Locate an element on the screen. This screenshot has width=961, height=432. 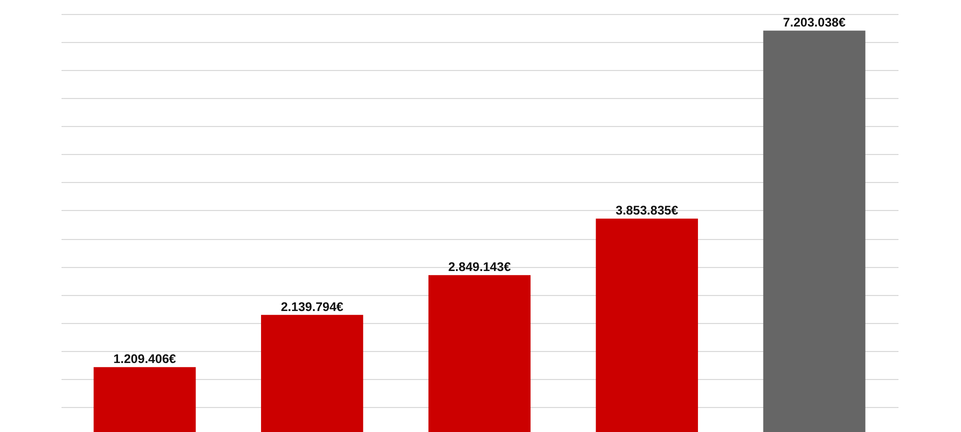
data-label: 2.849.143€ is located at coordinates (479, 267).